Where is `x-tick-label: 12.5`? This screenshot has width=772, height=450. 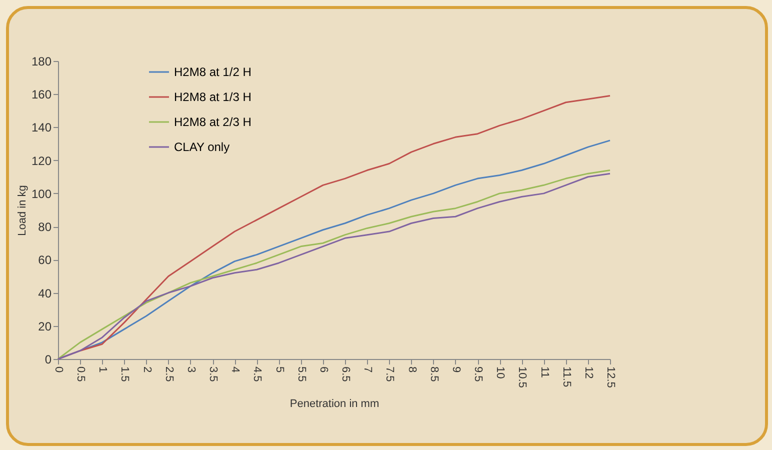 x-tick-label: 12.5 is located at coordinates (610, 377).